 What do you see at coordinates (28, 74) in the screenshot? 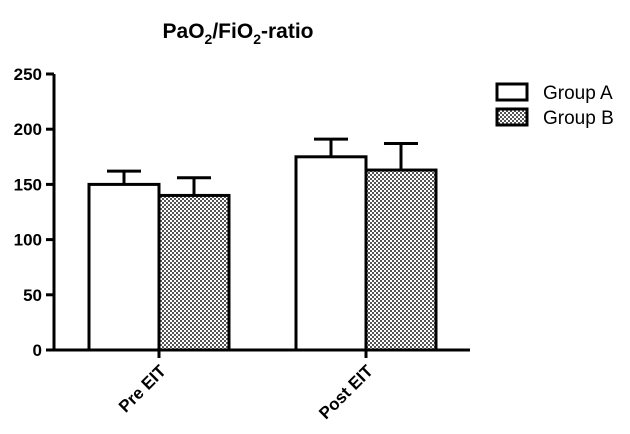
I see `y-tick-label: 250` at bounding box center [28, 74].